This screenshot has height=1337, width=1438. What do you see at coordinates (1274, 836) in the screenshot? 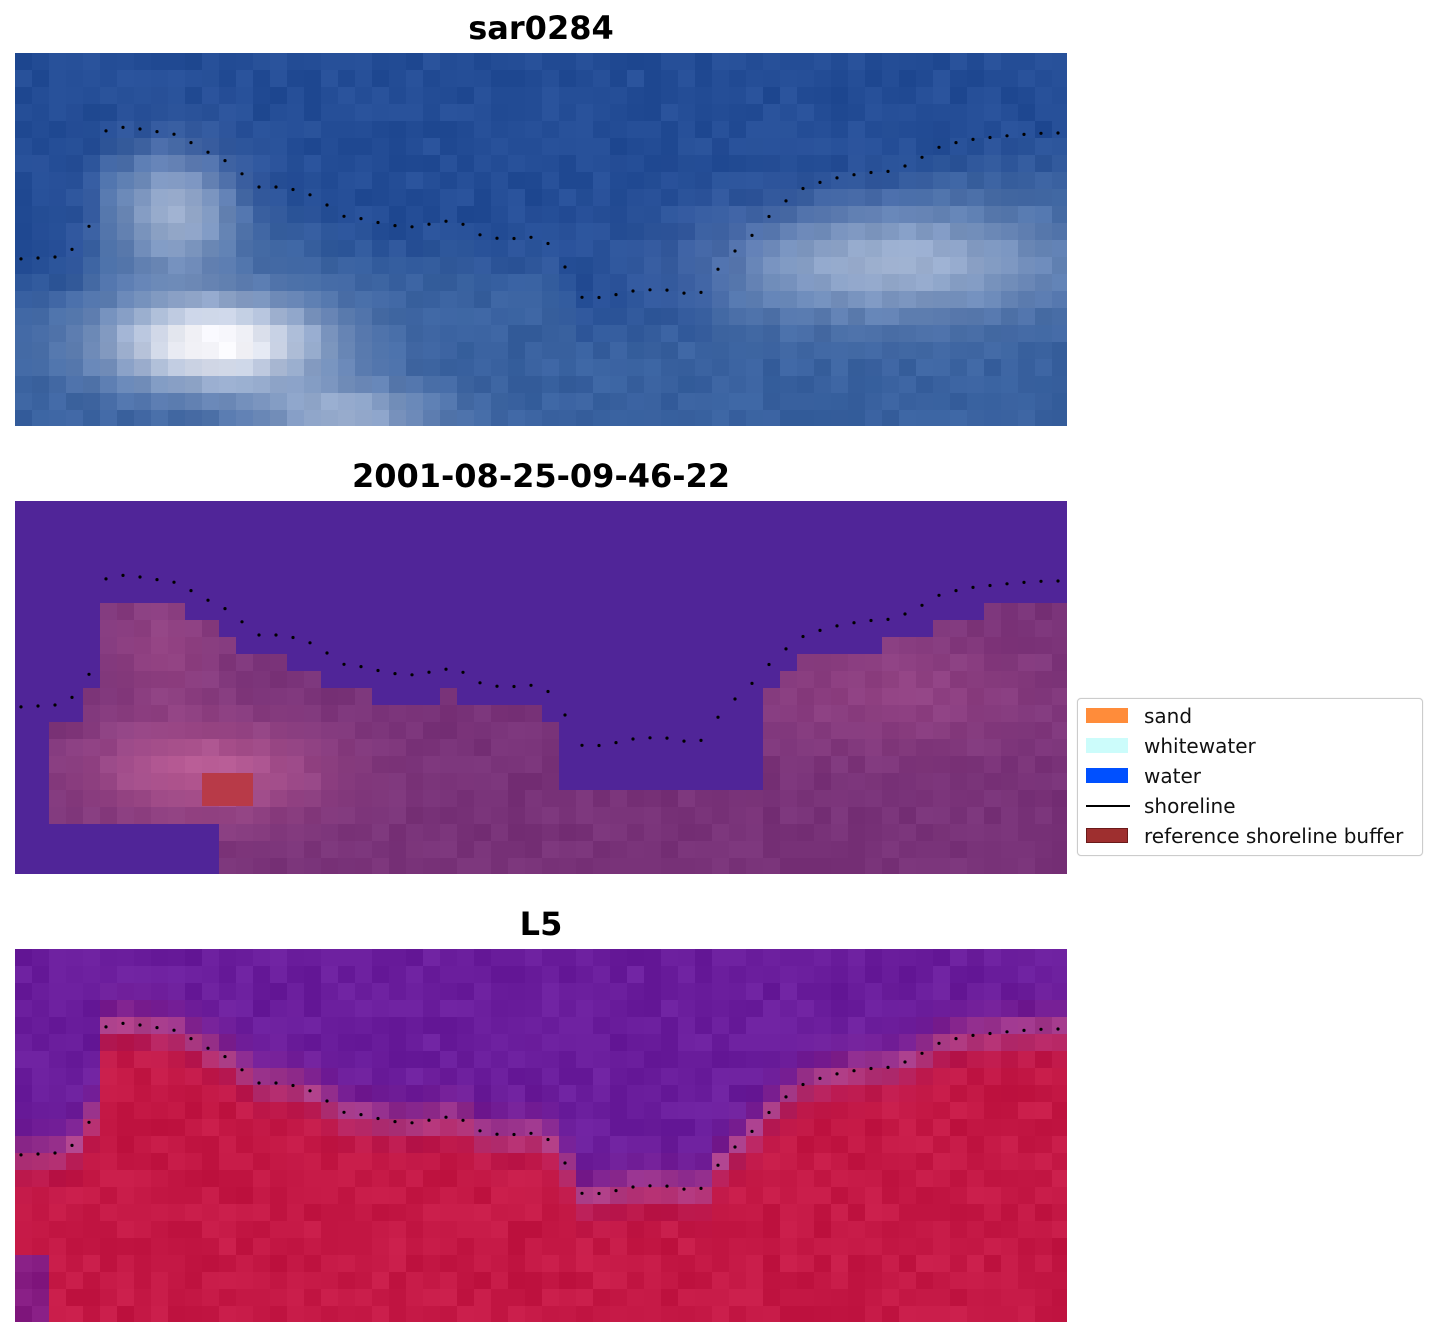
I see `legend-label-buffer: reference shoreline buffer` at bounding box center [1274, 836].